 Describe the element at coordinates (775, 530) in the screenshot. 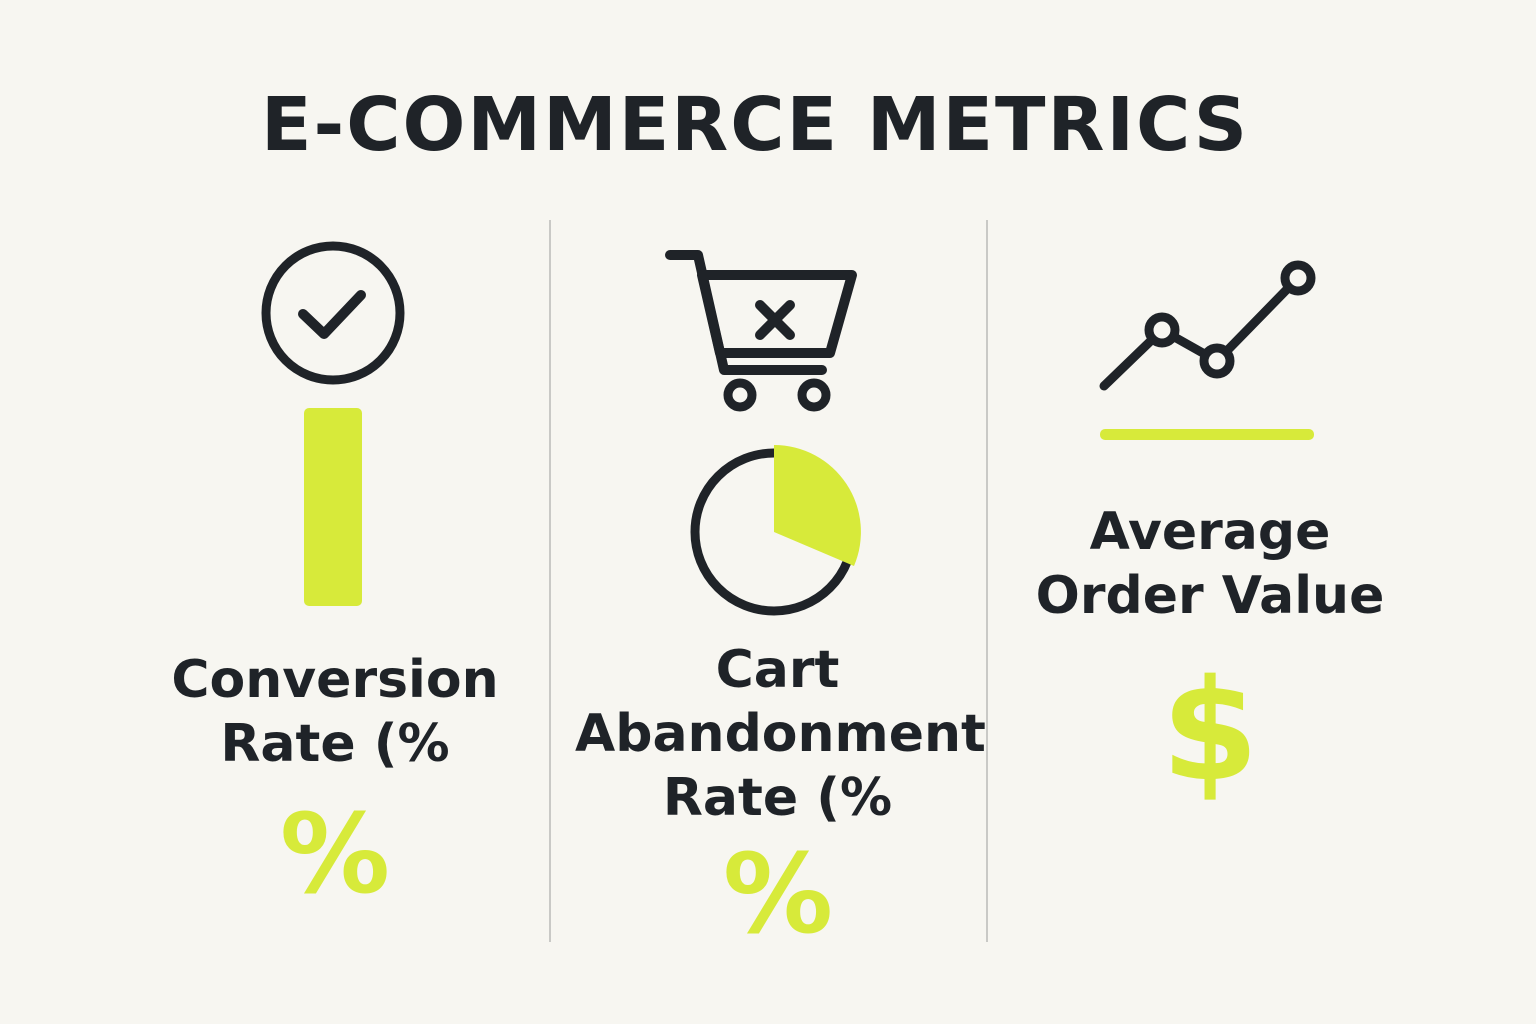

I see `abandonment-pie` at that location.